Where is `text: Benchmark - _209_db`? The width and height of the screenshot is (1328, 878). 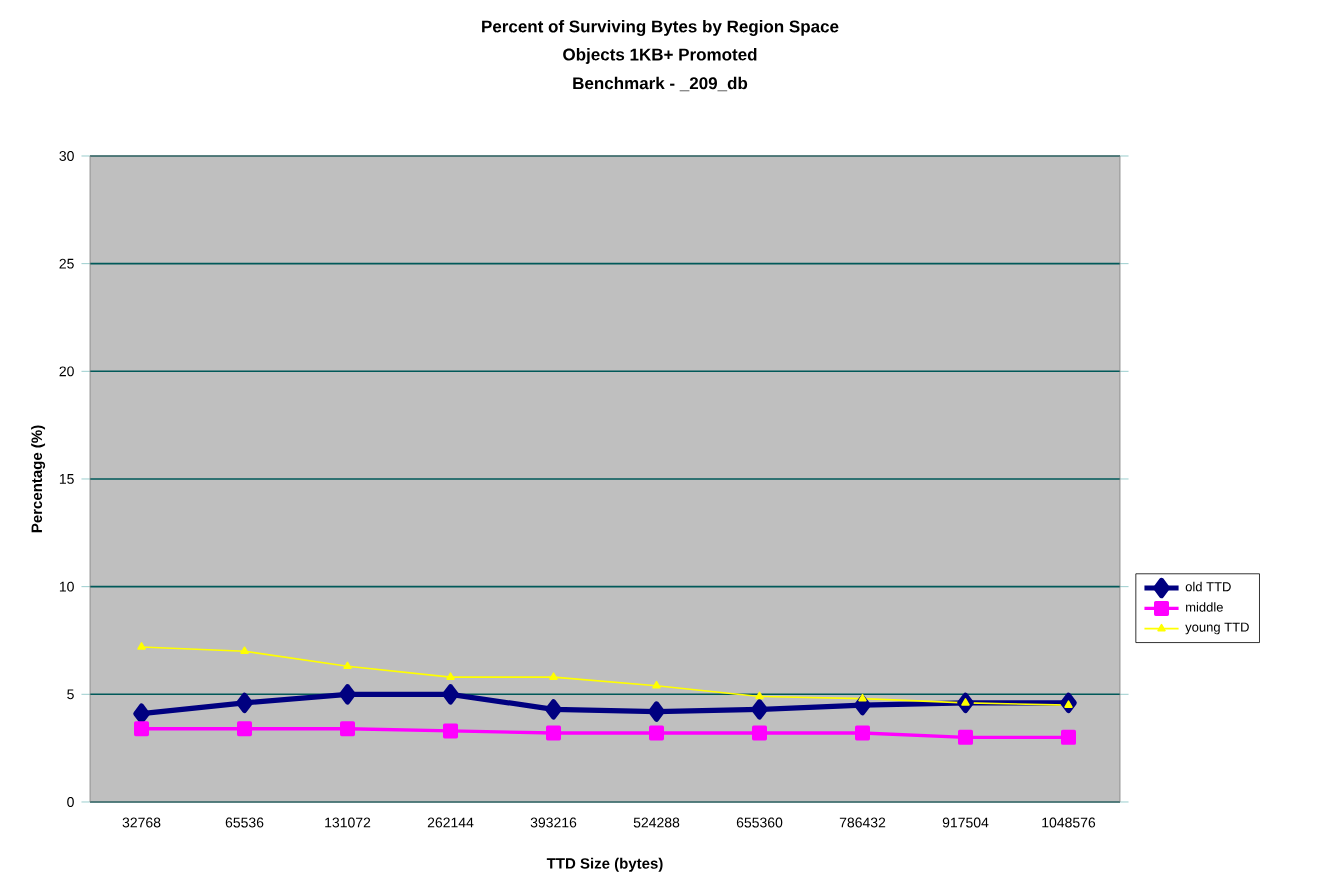
text: Benchmark - _209_db is located at coordinates (660, 84).